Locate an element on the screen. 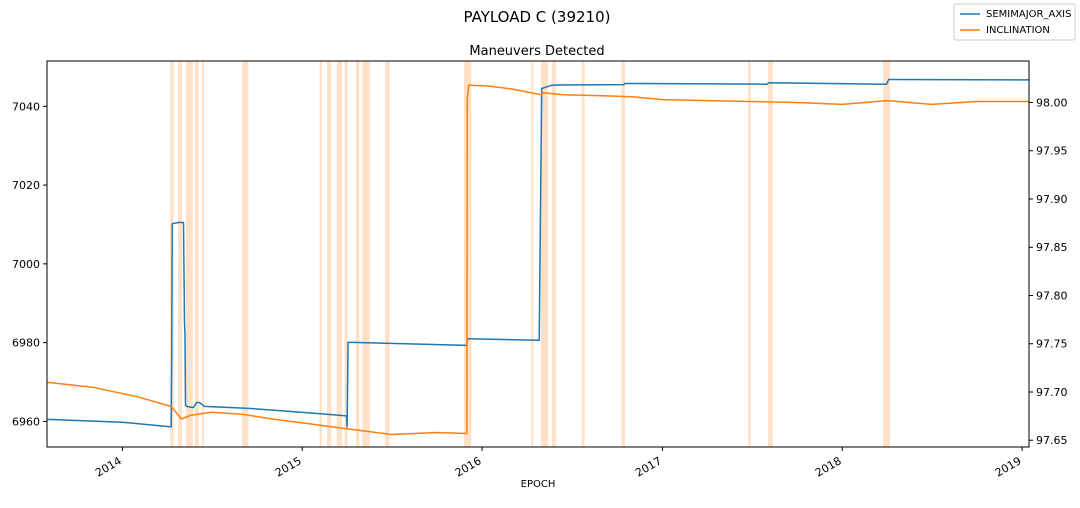  legend: SEMIMAJOR_AXIS INCLINATION is located at coordinates (1014, 22).